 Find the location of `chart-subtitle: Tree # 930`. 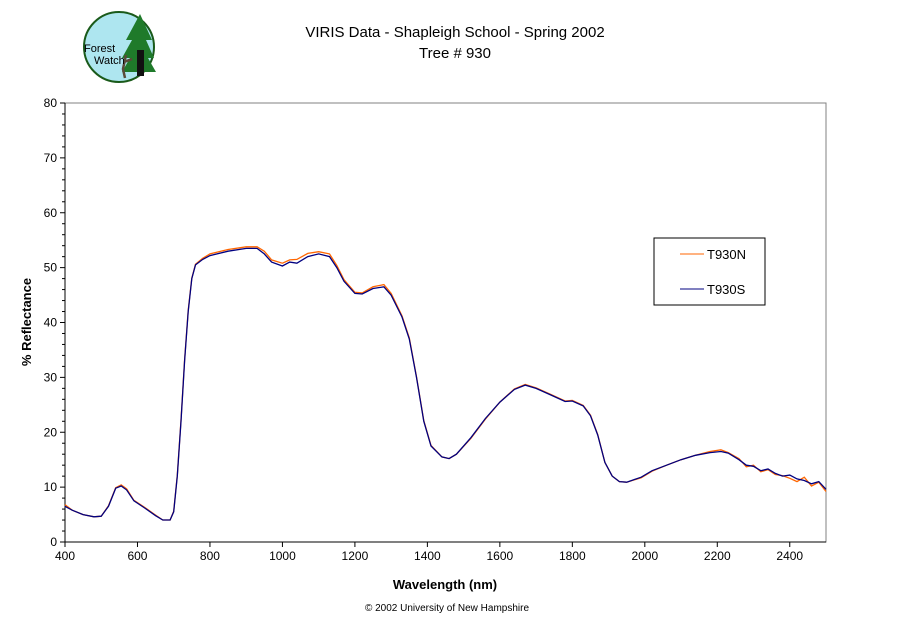

chart-subtitle: Tree # 930 is located at coordinates (455, 53).